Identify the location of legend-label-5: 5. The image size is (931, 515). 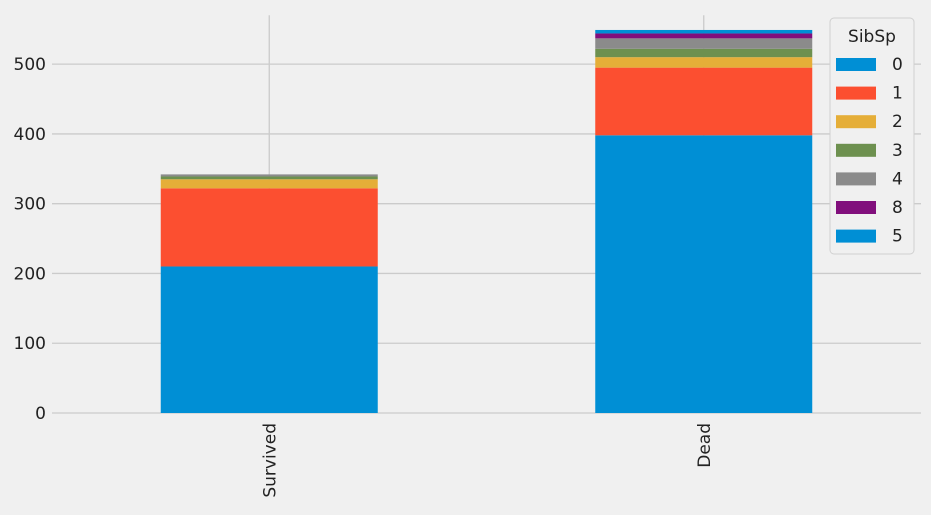
(897, 237).